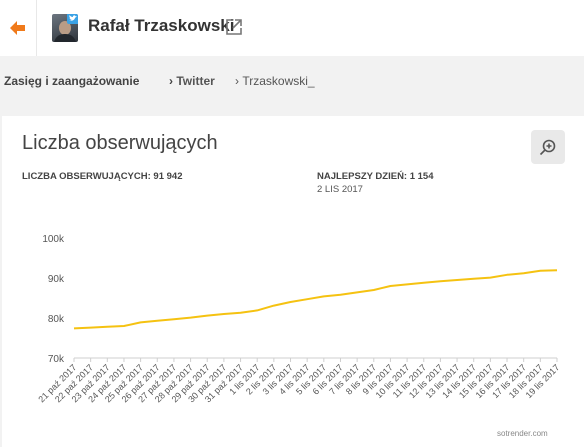 This screenshot has height=447, width=584. Describe the element at coordinates (195, 81) in the screenshot. I see `breadcrumb-network-label: Twitter` at that location.